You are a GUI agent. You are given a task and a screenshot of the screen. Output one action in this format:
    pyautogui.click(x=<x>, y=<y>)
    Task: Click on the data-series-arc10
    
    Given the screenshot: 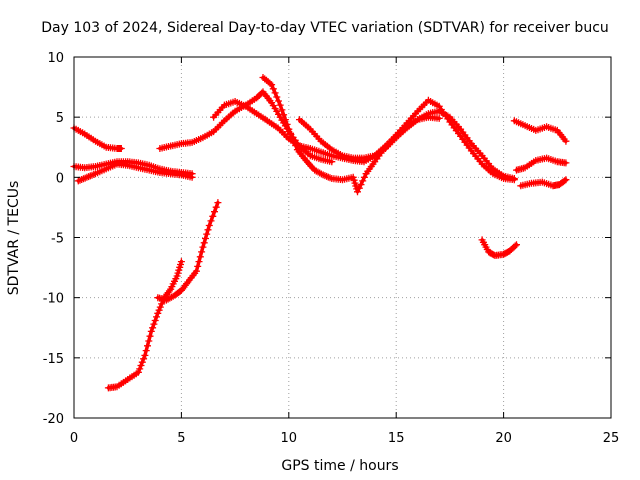 What is the action you would take?
    pyautogui.click(x=499, y=247)
    